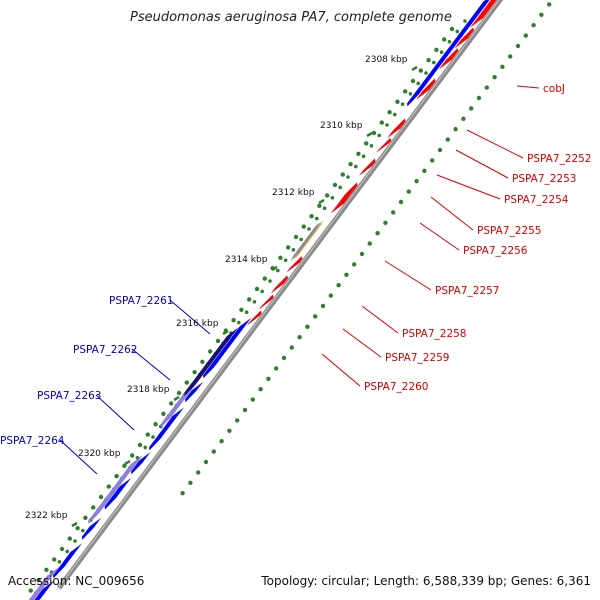 The width and height of the screenshot is (600, 600). I want to click on kbp-tick-label: 2320 kbp, so click(99, 454).